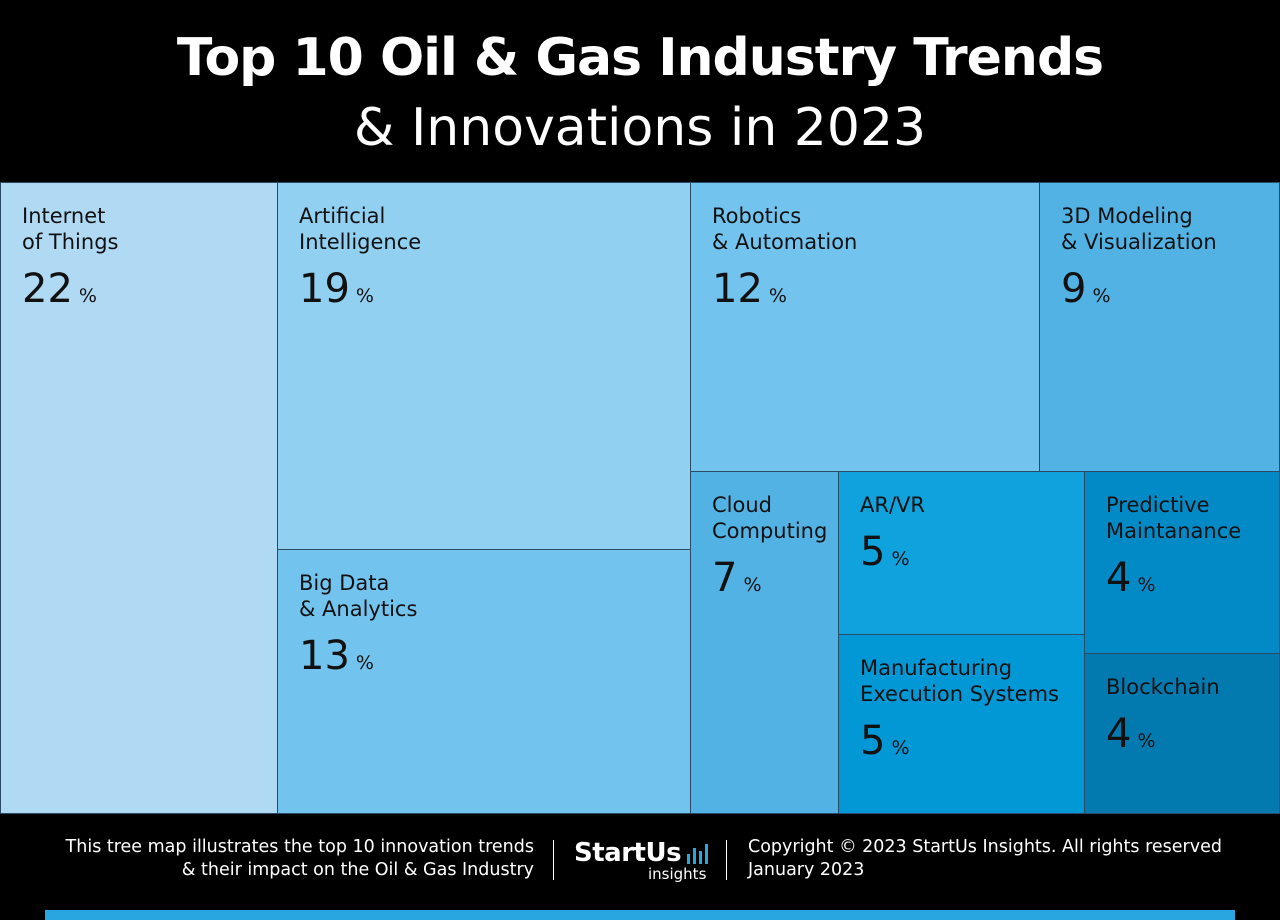 The height and width of the screenshot is (920, 1280). What do you see at coordinates (785, 229) in the screenshot?
I see `tile-label: Robotics & Automation` at bounding box center [785, 229].